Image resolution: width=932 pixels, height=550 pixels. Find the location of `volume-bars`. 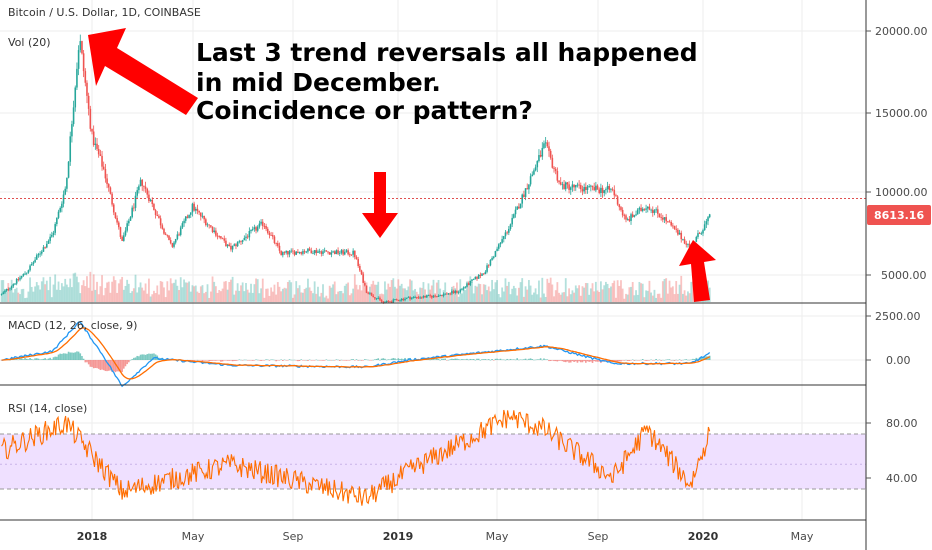

volume-bars is located at coordinates (355, 286).